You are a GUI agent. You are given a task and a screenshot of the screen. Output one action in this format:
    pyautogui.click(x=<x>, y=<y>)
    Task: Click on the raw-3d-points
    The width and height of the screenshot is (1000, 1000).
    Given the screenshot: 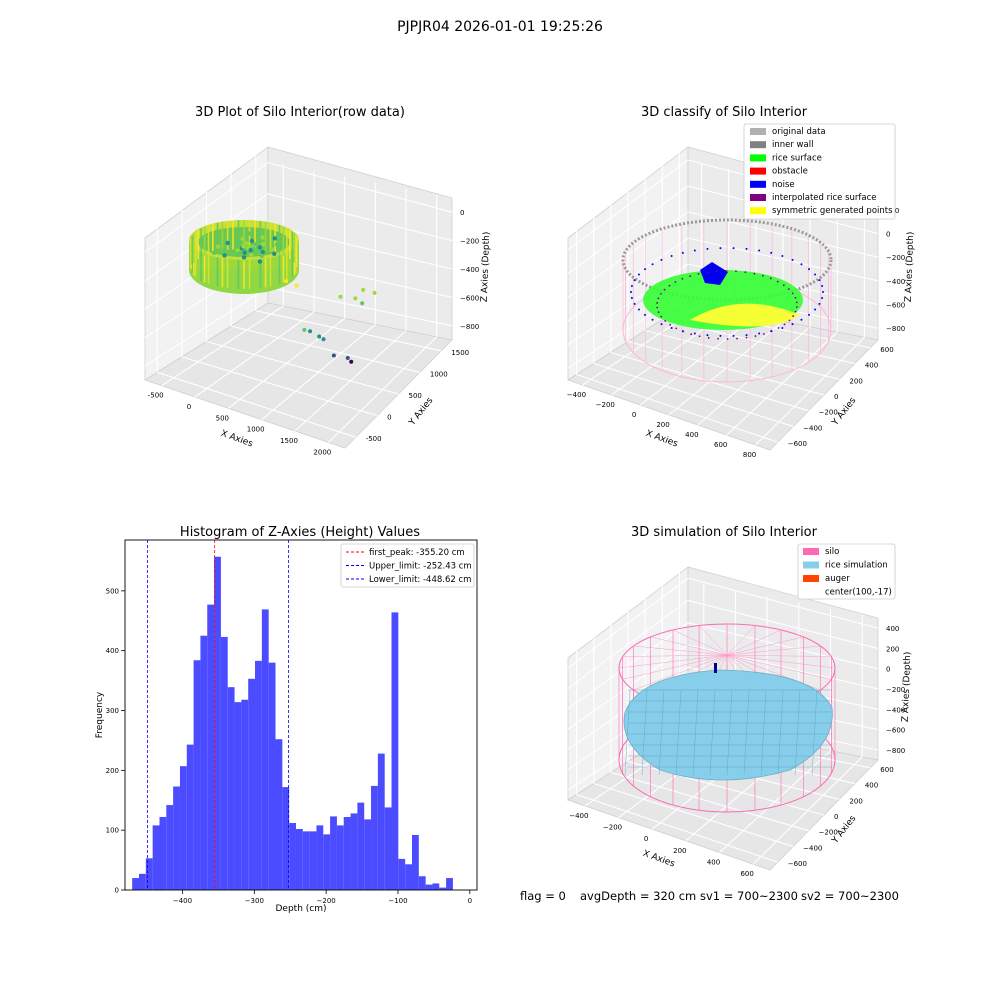 What is the action you would take?
    pyautogui.click(x=283, y=292)
    